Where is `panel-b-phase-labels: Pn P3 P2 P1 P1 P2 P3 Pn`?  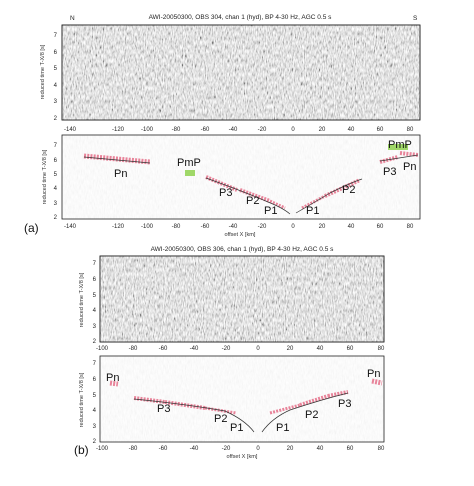 panel-b-phase-labels: Pn P3 P2 P1 P1 P2 P3 Pn is located at coordinates (243, 401).